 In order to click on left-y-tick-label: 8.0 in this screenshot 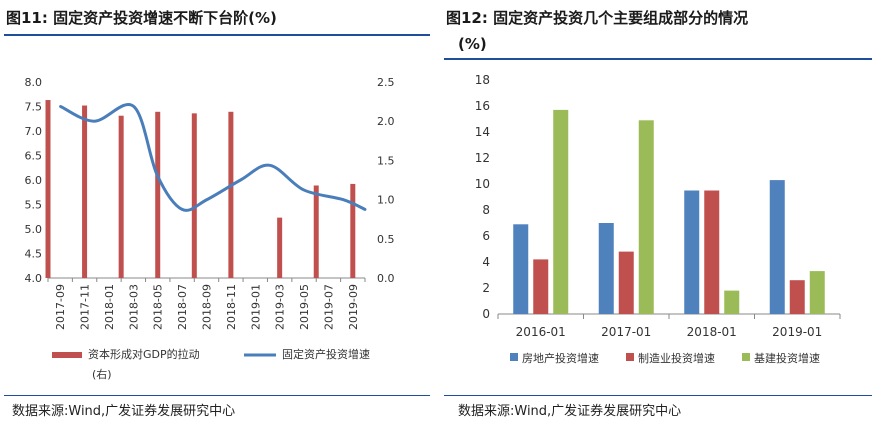, I will do `click(34, 82)`.